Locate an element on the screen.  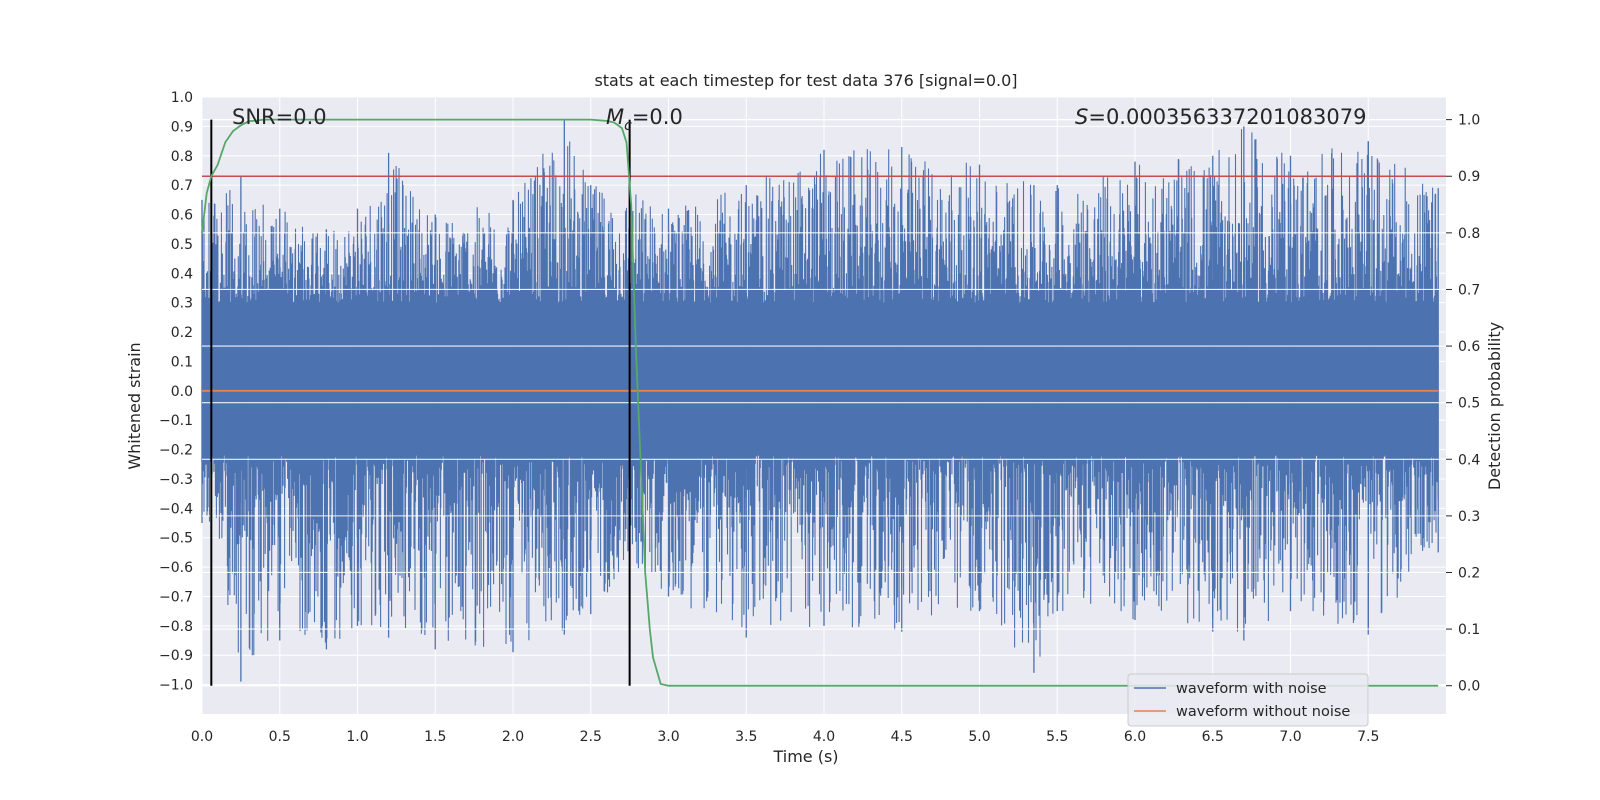
y-tick-label-right: 1.0 is located at coordinates (1469, 121).